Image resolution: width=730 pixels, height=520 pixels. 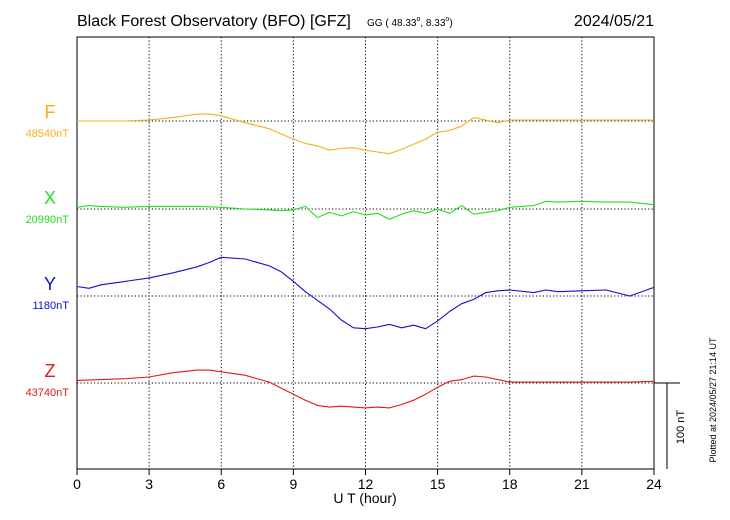 What do you see at coordinates (365, 293) in the screenshot?
I see `series-line-y` at bounding box center [365, 293].